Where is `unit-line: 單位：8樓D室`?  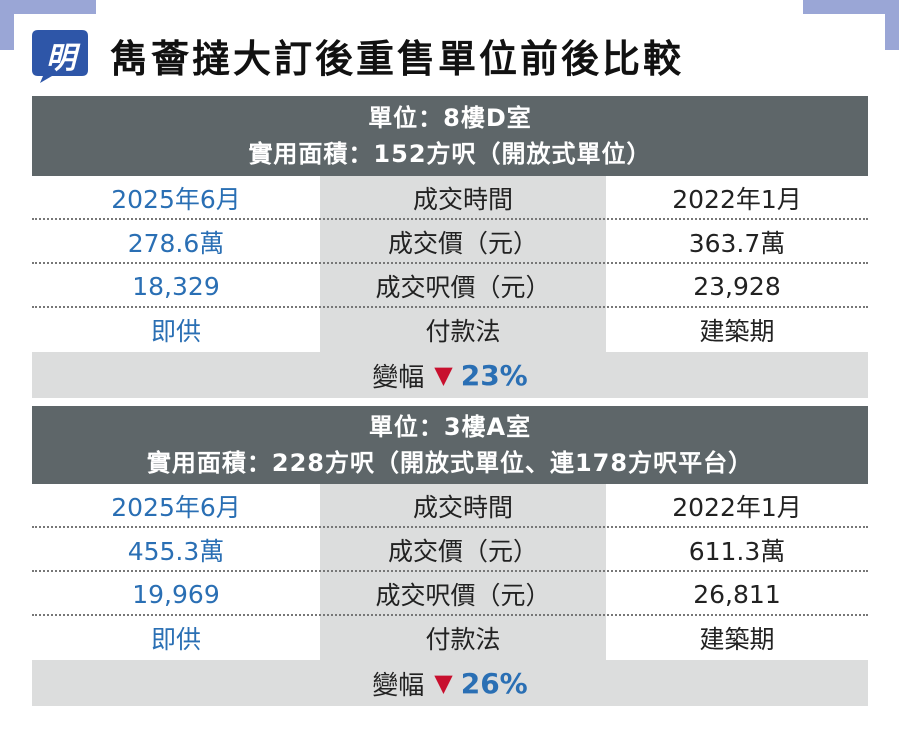 unit-line: 單位：8樓D室 is located at coordinates (450, 118).